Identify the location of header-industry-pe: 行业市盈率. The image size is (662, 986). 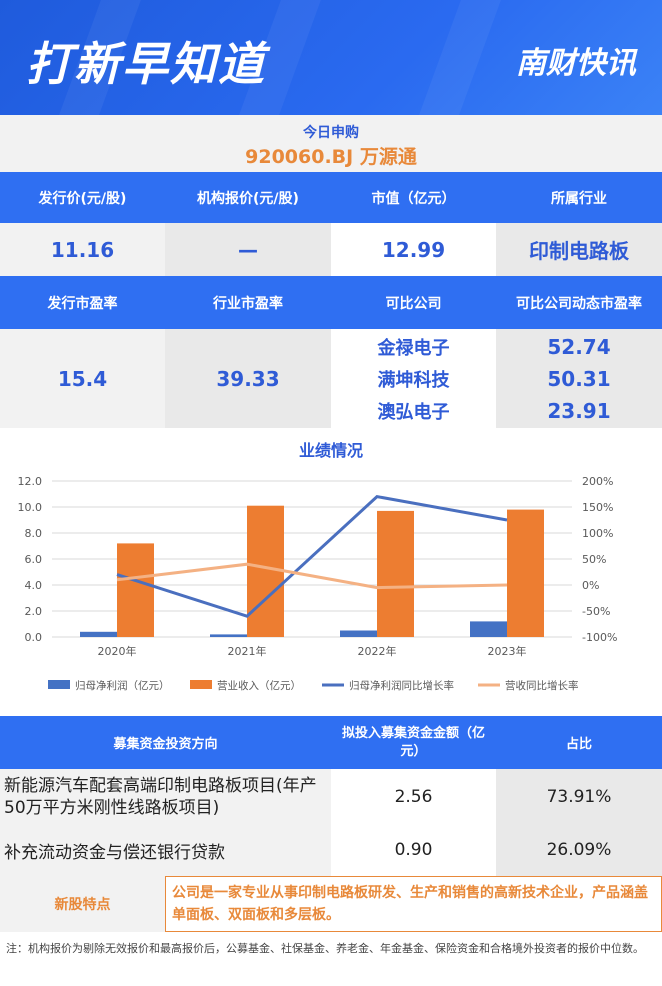
(248, 302).